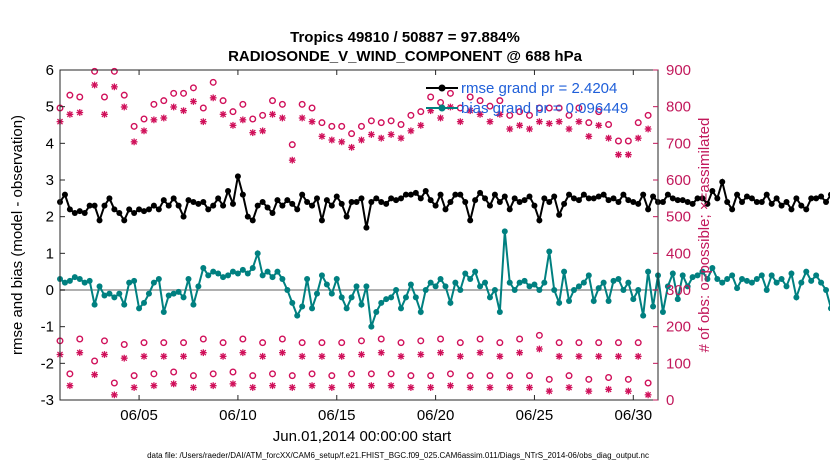 Image resolution: width=830 pixels, height=470 pixels. Describe the element at coordinates (337, 415) in the screenshot. I see `x-tick-label: 06/15` at that location.